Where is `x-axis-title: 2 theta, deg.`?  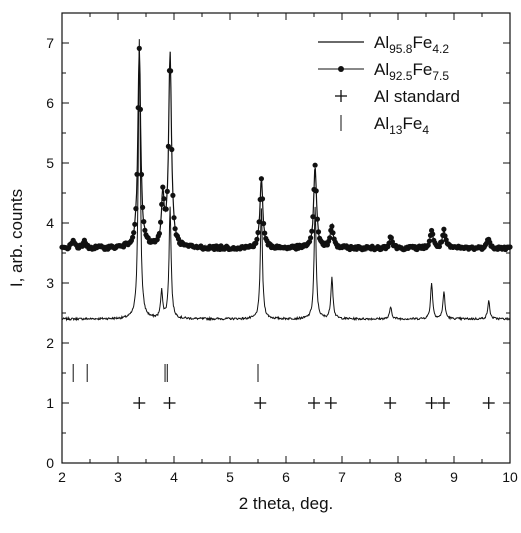
x-axis-title: 2 theta, deg. is located at coordinates (286, 503).